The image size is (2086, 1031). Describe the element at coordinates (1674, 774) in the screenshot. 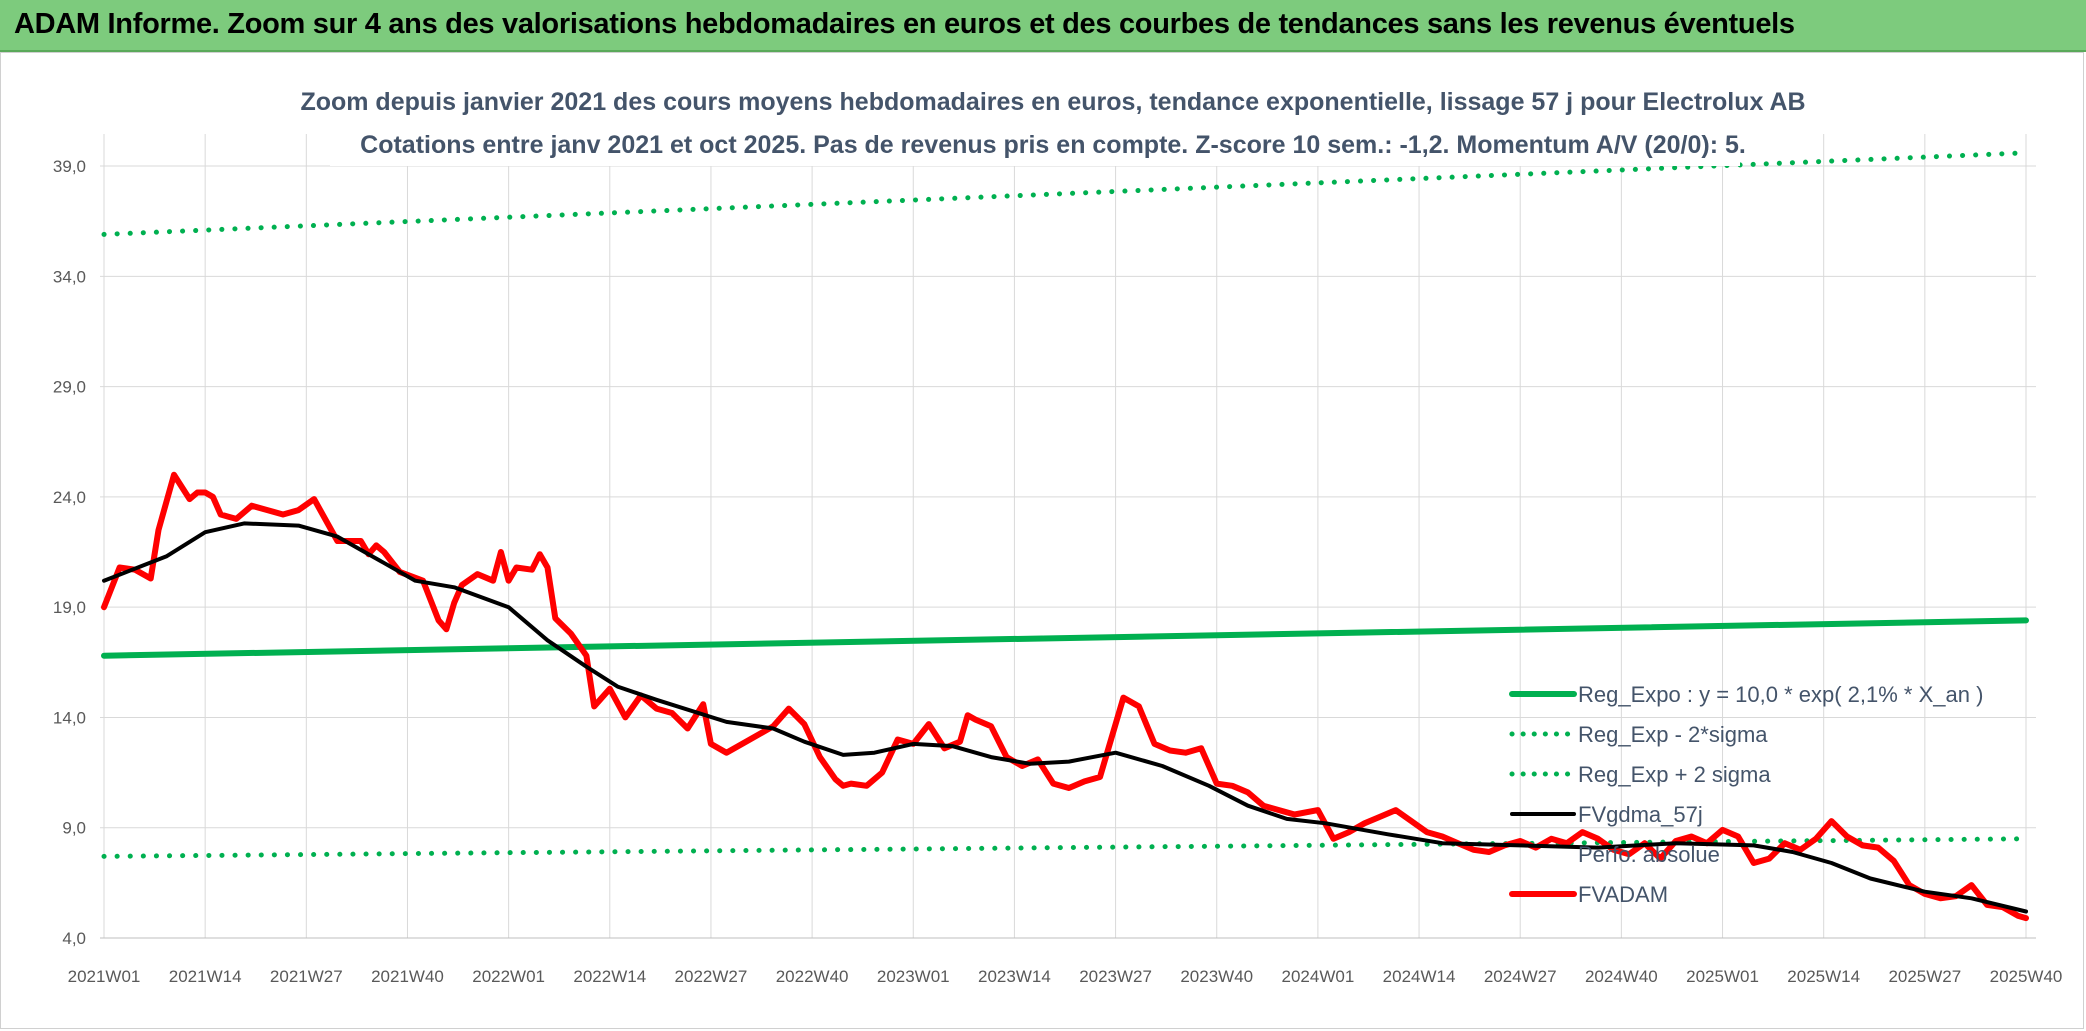

I see `legend-label: Reg_Exp + 2 sigma` at that location.